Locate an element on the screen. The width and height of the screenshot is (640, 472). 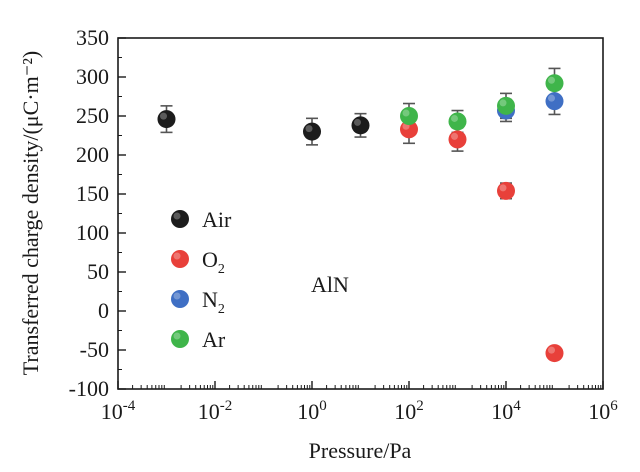
legend: Air O2 N2 Ar is located at coordinates (201, 279).